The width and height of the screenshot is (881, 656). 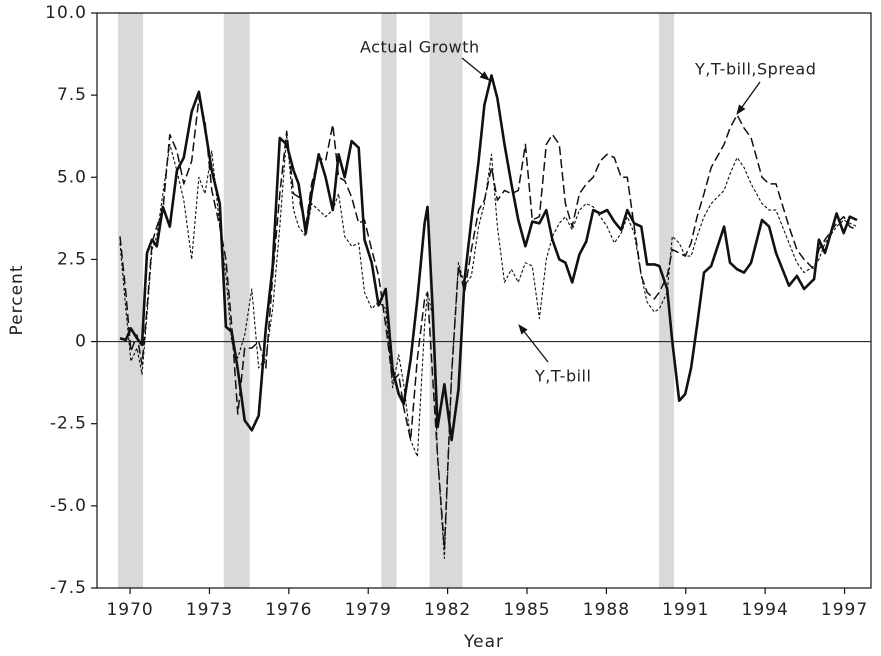 I want to click on x-tick-label: 1973, so click(x=209, y=610).